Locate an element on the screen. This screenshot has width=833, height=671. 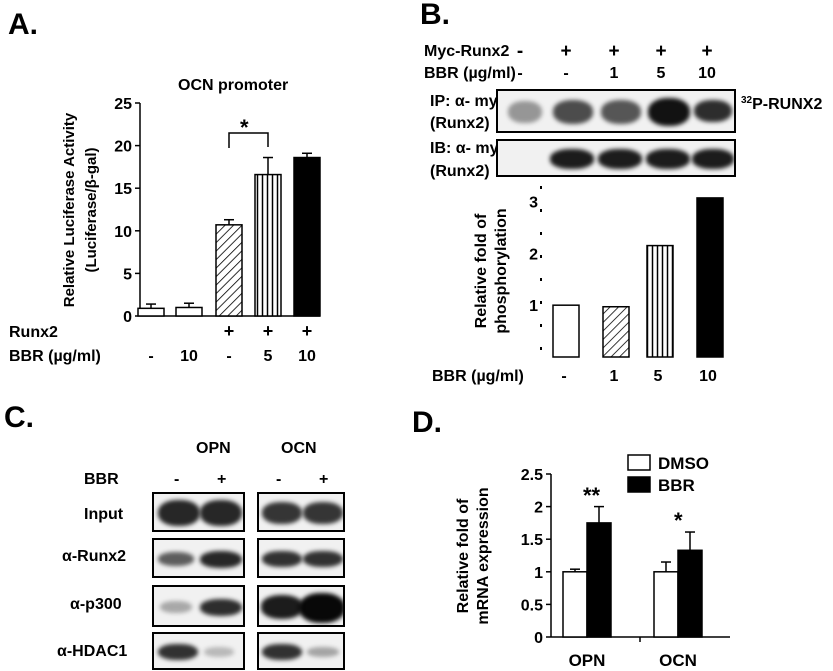
panel-a-ytick-label: 15 is located at coordinates (123, 189).